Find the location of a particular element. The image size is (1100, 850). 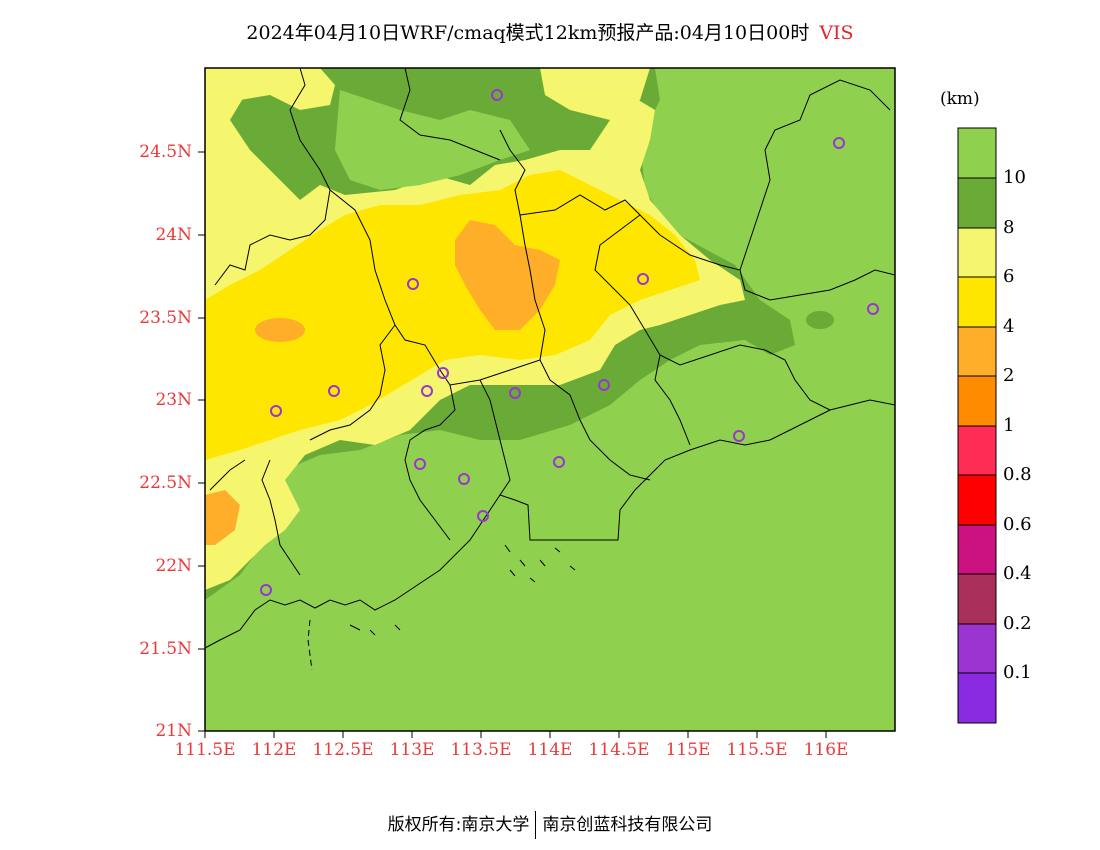

lon-tick-label: 114.5E is located at coordinates (619, 750).